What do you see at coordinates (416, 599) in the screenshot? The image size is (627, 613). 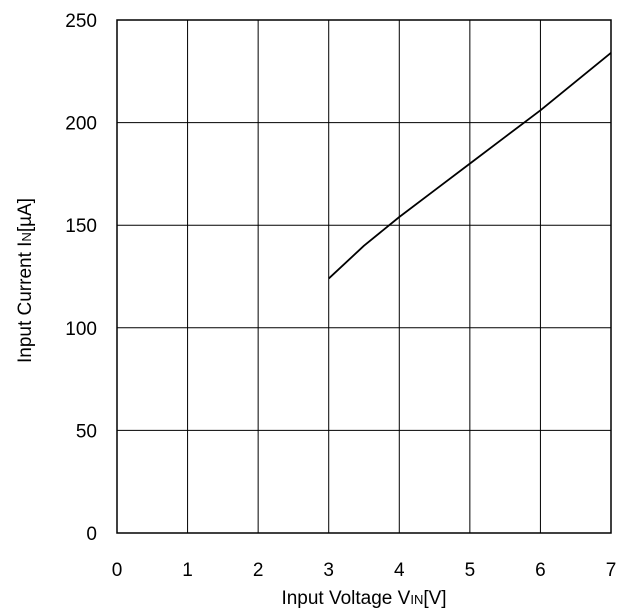 I see `x-axis-label-subscript: IN` at bounding box center [416, 599].